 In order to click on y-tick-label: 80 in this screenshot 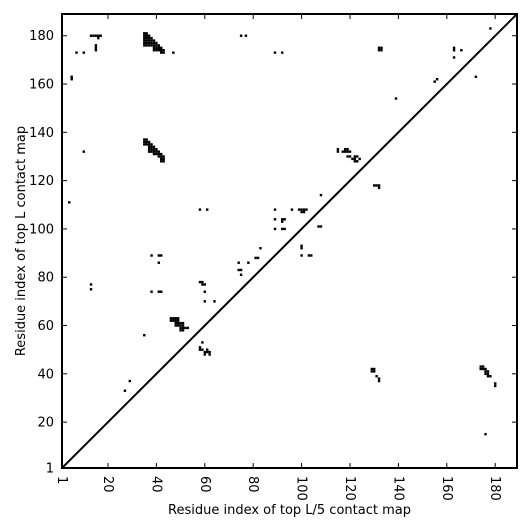, I will do `click(45, 278)`.